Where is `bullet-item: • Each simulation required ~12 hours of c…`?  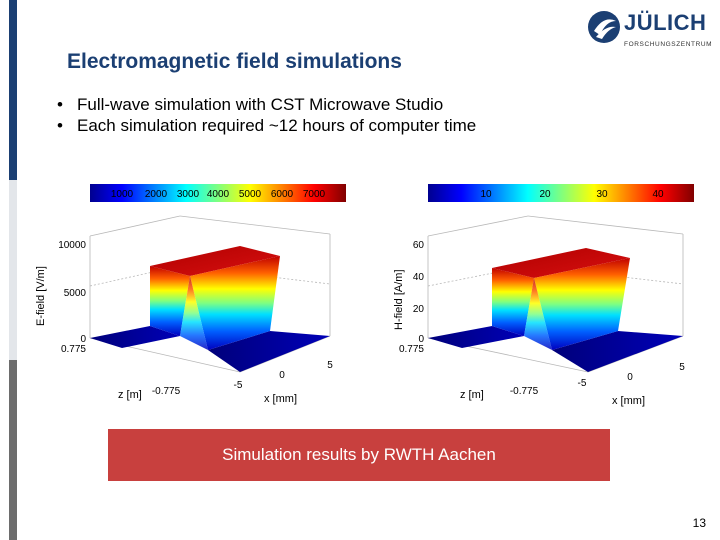 bullet-item: • Each simulation required ~12 hours of c… is located at coordinates (267, 125).